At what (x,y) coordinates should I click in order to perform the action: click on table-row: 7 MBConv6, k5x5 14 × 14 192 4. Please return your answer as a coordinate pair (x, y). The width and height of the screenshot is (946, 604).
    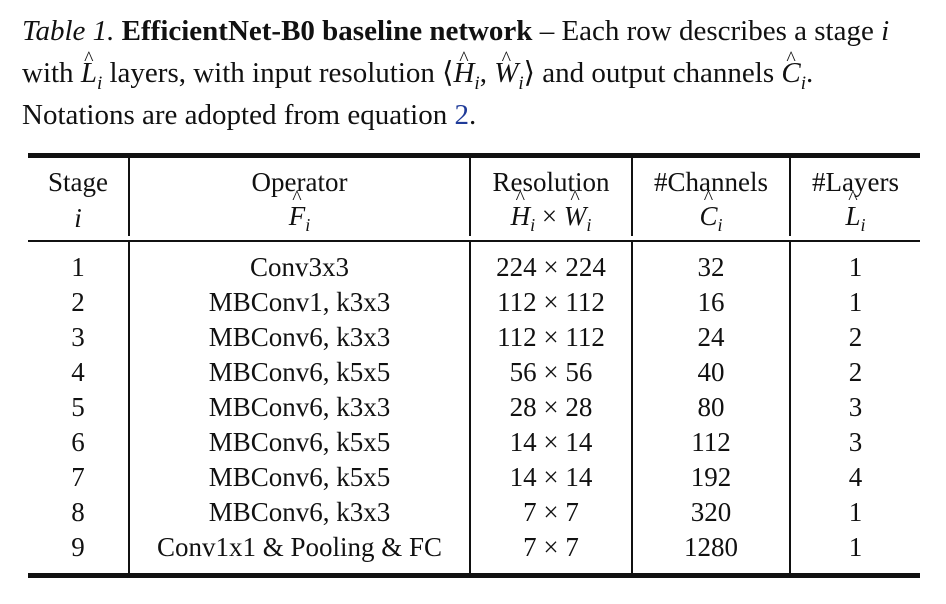
    Looking at the image, I should click on (474, 477).